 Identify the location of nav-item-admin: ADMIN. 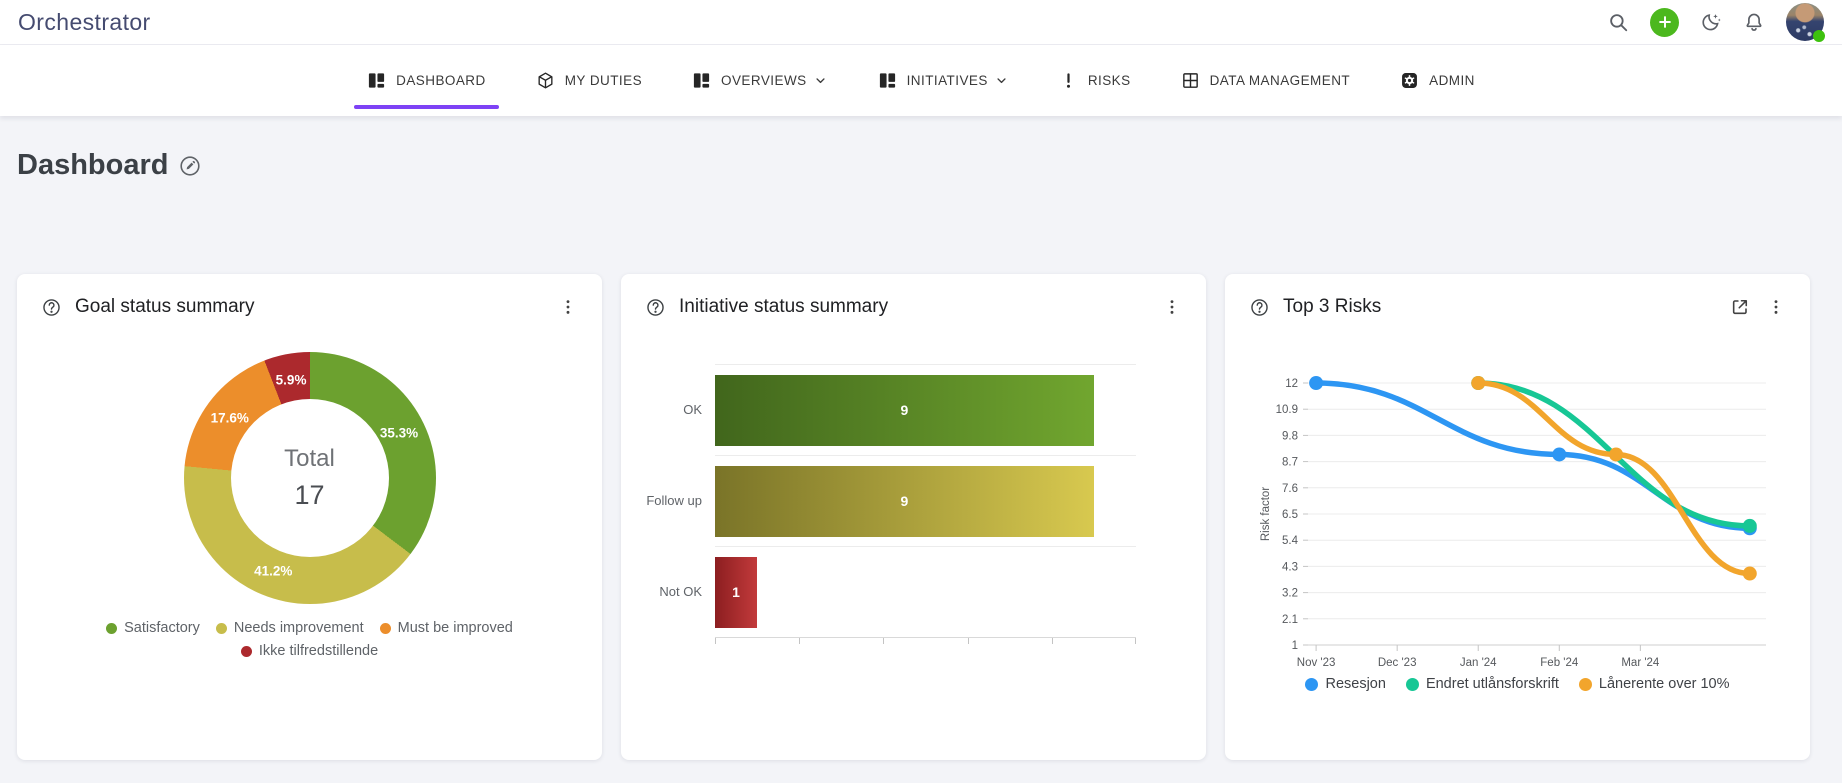
(1437, 80).